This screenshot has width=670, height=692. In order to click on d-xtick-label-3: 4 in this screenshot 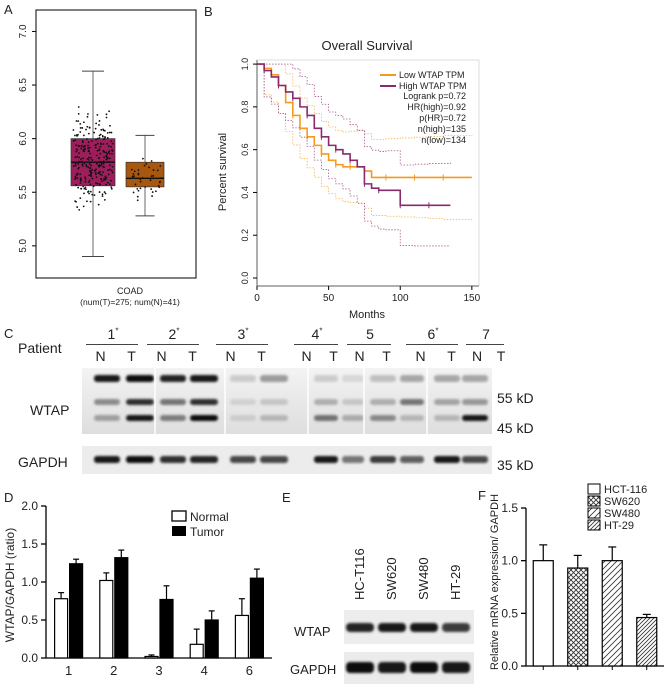, I will do `click(204, 670)`.